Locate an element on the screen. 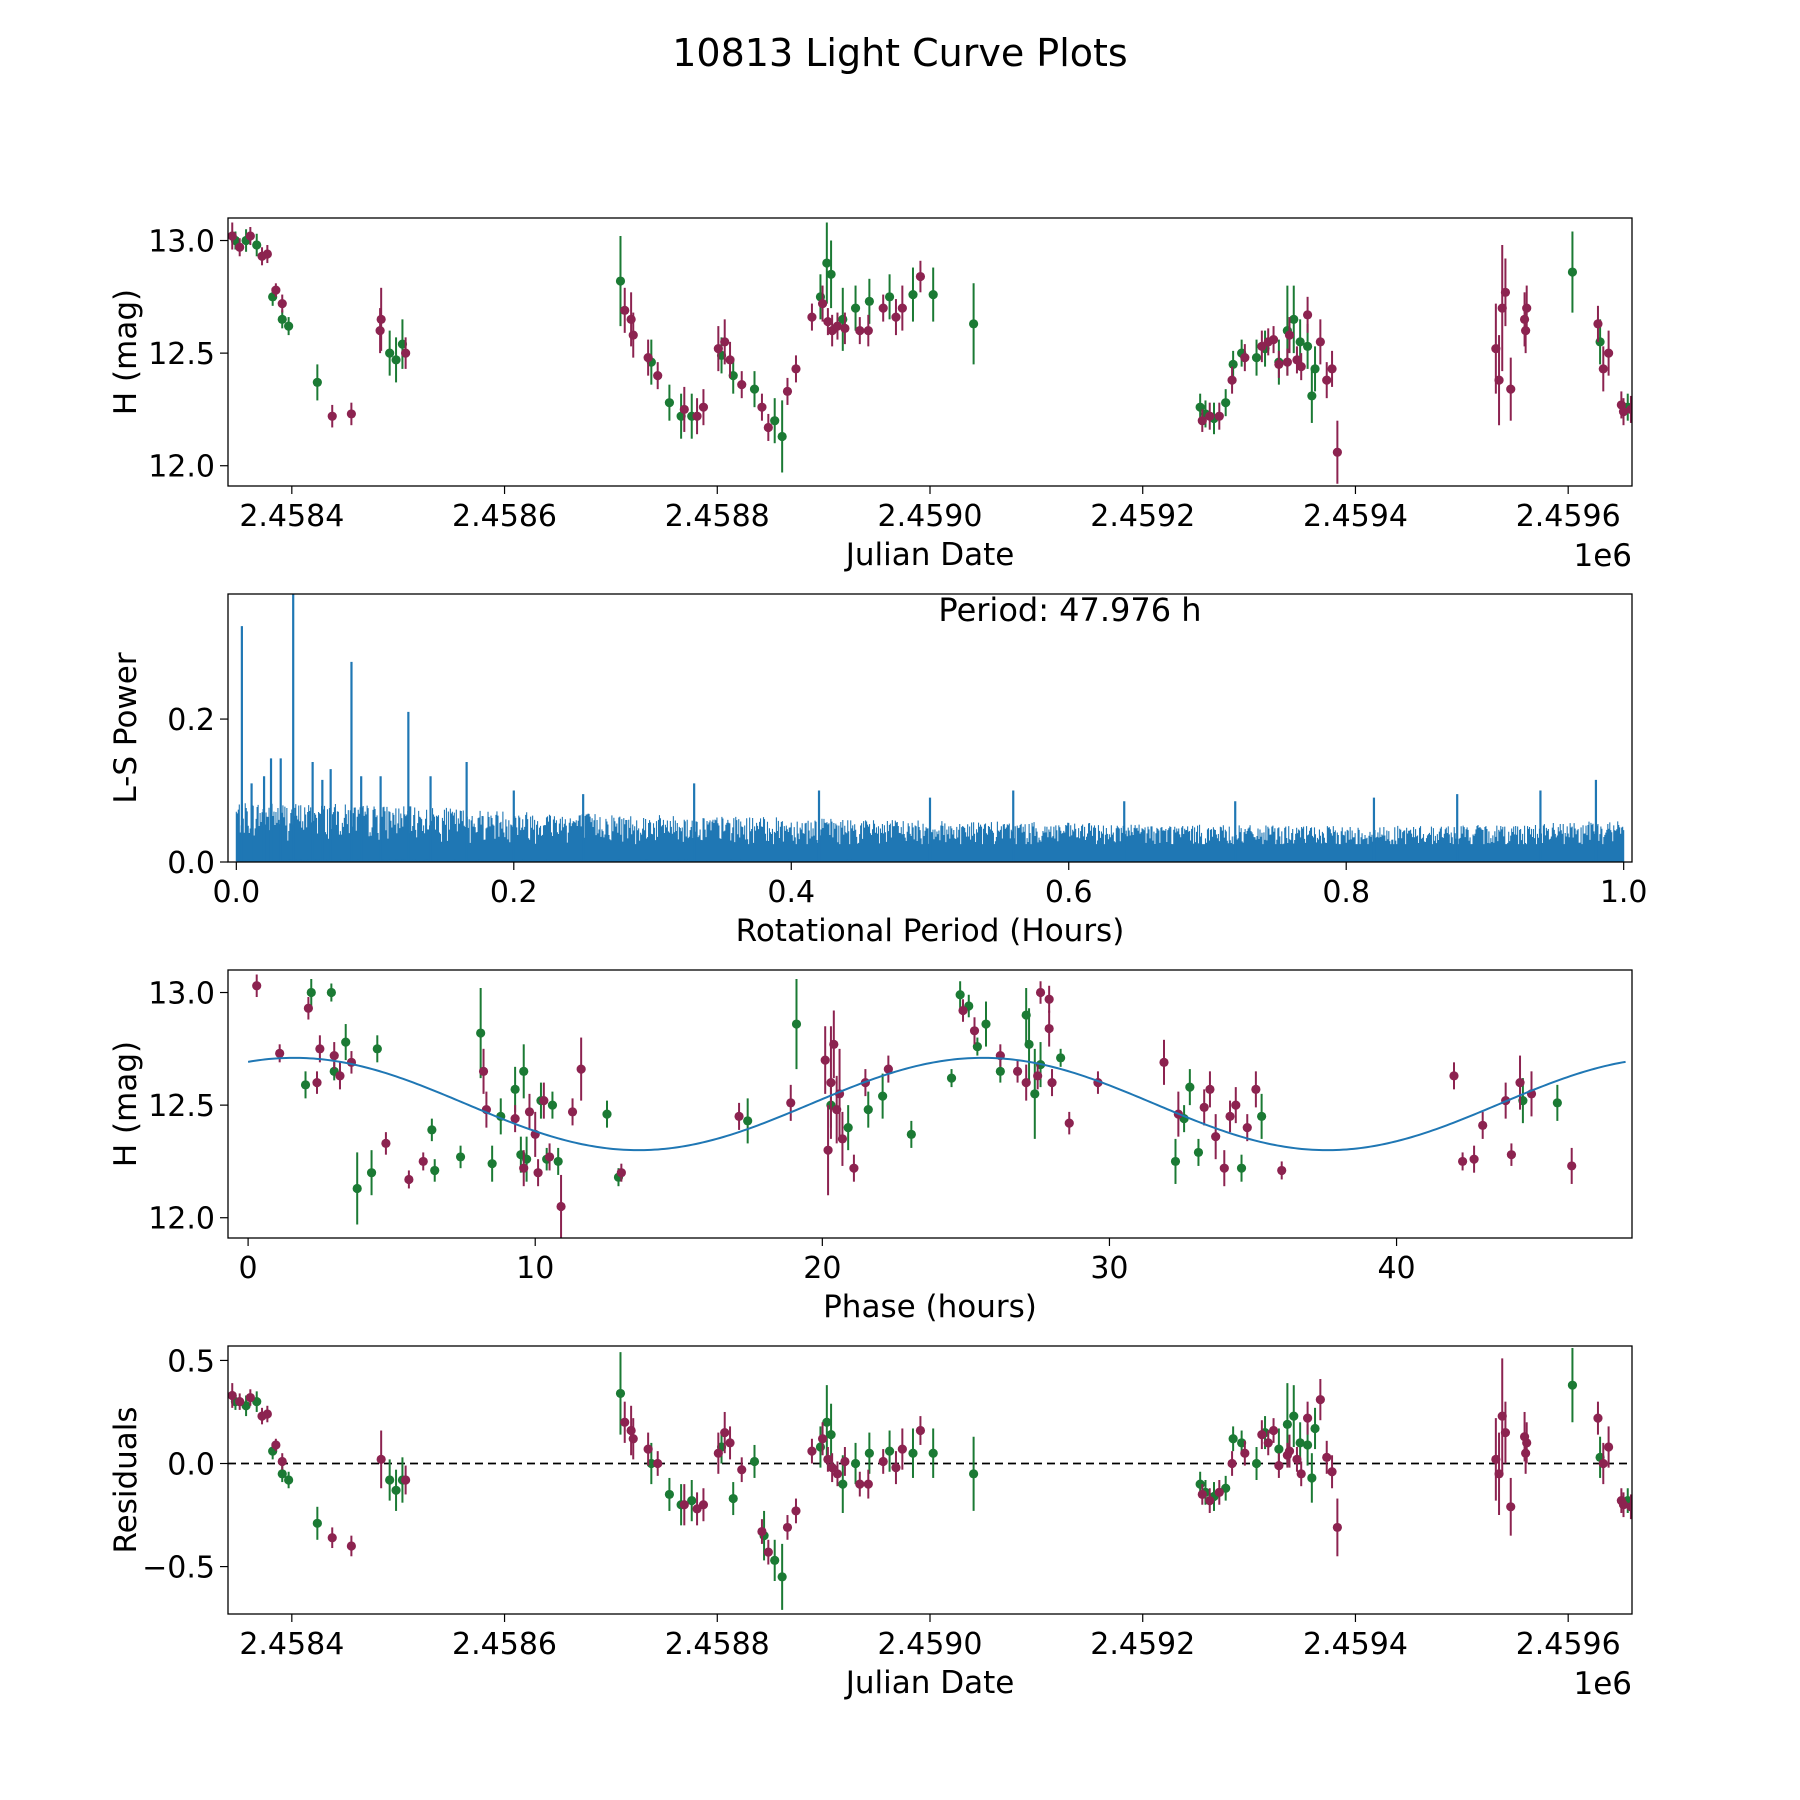 This screenshot has width=1800, height=1800. x-tick-label: 20 is located at coordinates (822, 1268).